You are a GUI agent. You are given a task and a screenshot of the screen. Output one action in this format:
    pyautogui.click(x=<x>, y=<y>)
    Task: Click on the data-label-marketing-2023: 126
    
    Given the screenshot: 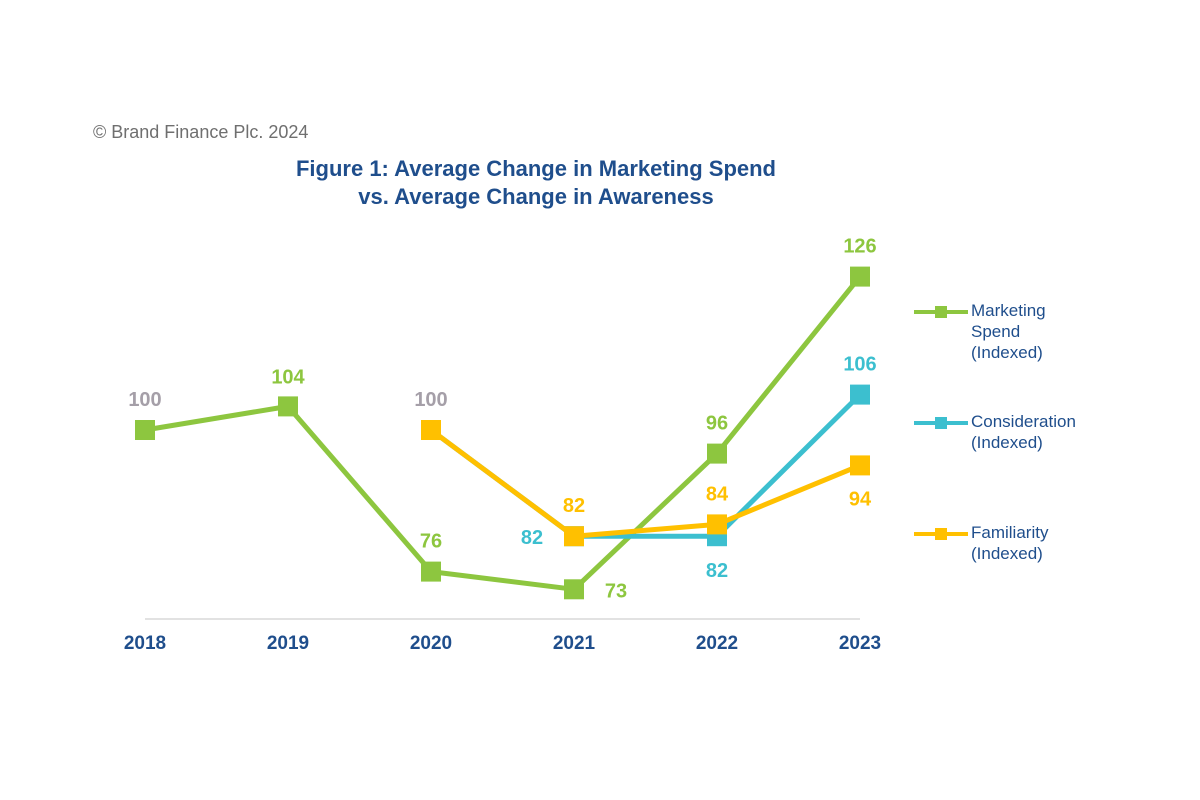 What is the action you would take?
    pyautogui.click(x=859, y=247)
    